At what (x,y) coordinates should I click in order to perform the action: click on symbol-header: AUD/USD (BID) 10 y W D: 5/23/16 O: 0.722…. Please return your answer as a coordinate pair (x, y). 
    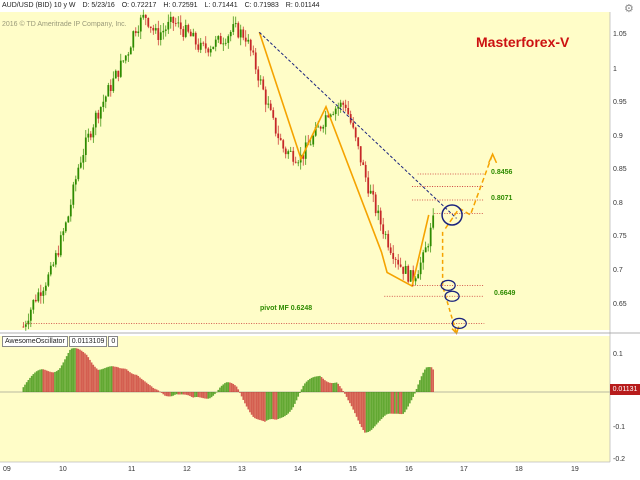
    Looking at the image, I should click on (163, 5).